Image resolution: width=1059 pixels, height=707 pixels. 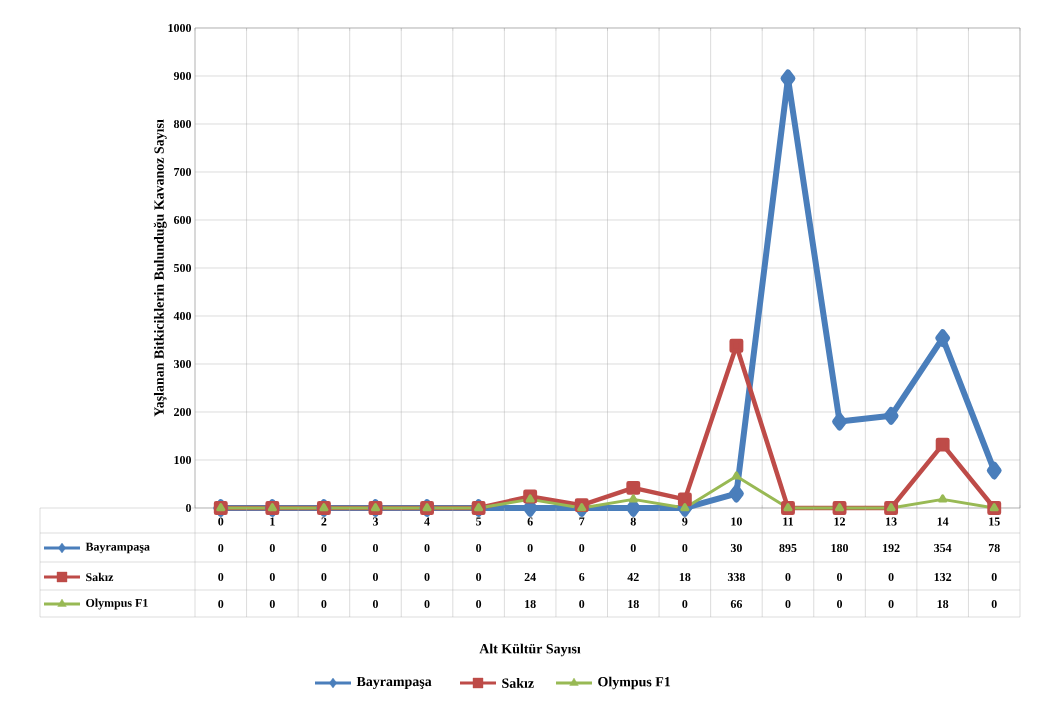 What do you see at coordinates (117, 604) in the screenshot?
I see `legend-label: Olympus F1` at bounding box center [117, 604].